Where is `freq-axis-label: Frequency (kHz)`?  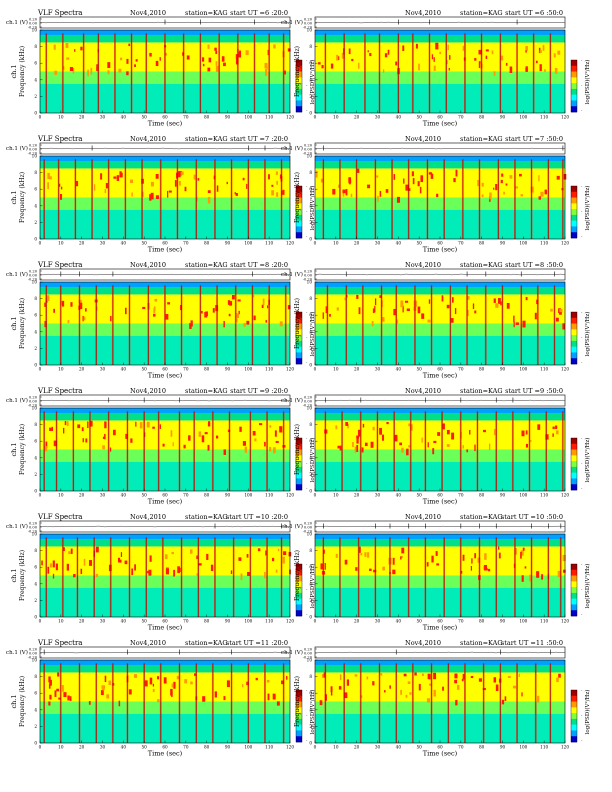 freq-axis-label: Frequency (kHz) is located at coordinates (22, 323).